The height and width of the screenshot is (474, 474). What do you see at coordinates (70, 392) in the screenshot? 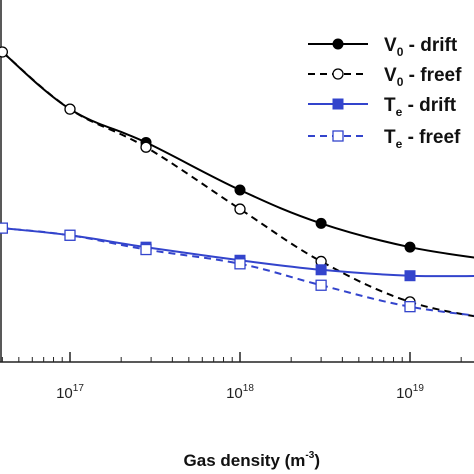
I see `x-tick-label-17: 1017` at bounding box center [70, 392].